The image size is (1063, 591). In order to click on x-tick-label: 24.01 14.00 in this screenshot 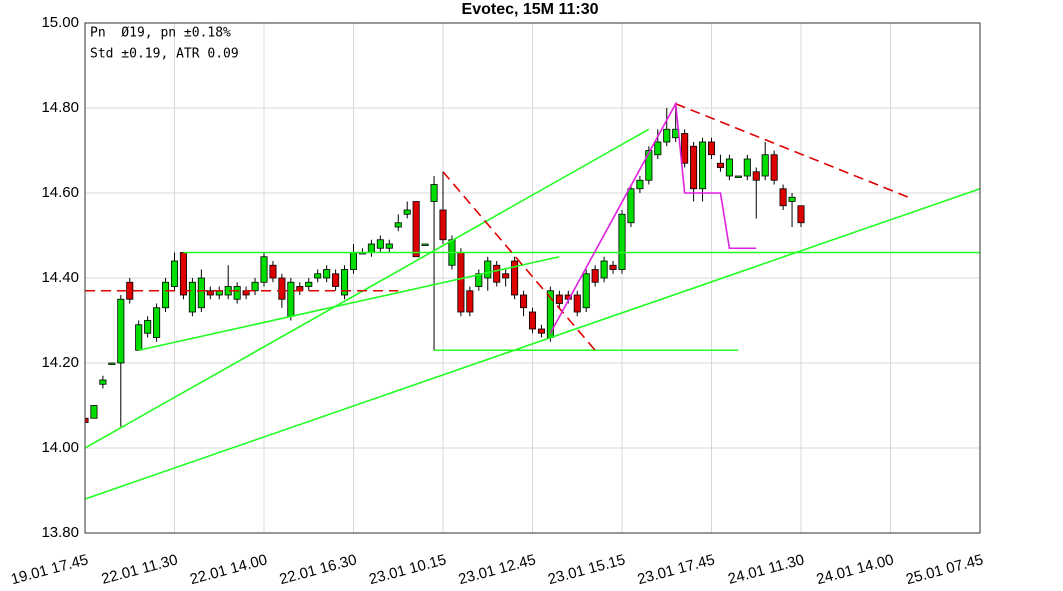, I will do `click(855, 569)`.